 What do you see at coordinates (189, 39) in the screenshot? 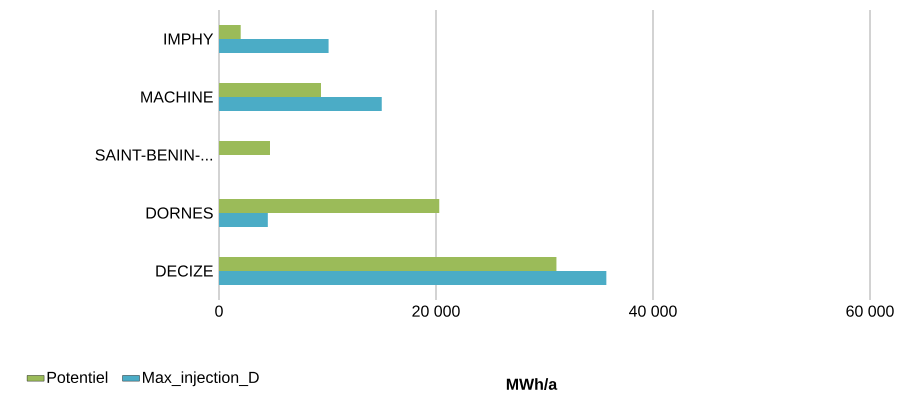
I see `y-tick-label: IMPHY` at bounding box center [189, 39].